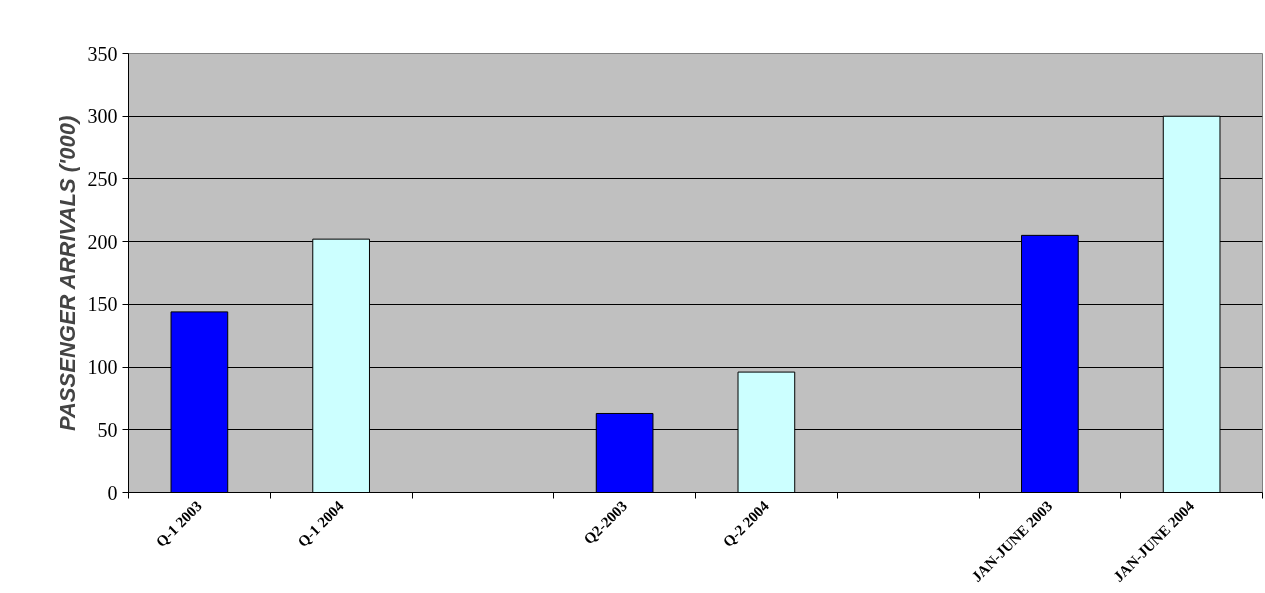 This screenshot has width=1265, height=593. I want to click on y-tick-label: 100, so click(102, 367).